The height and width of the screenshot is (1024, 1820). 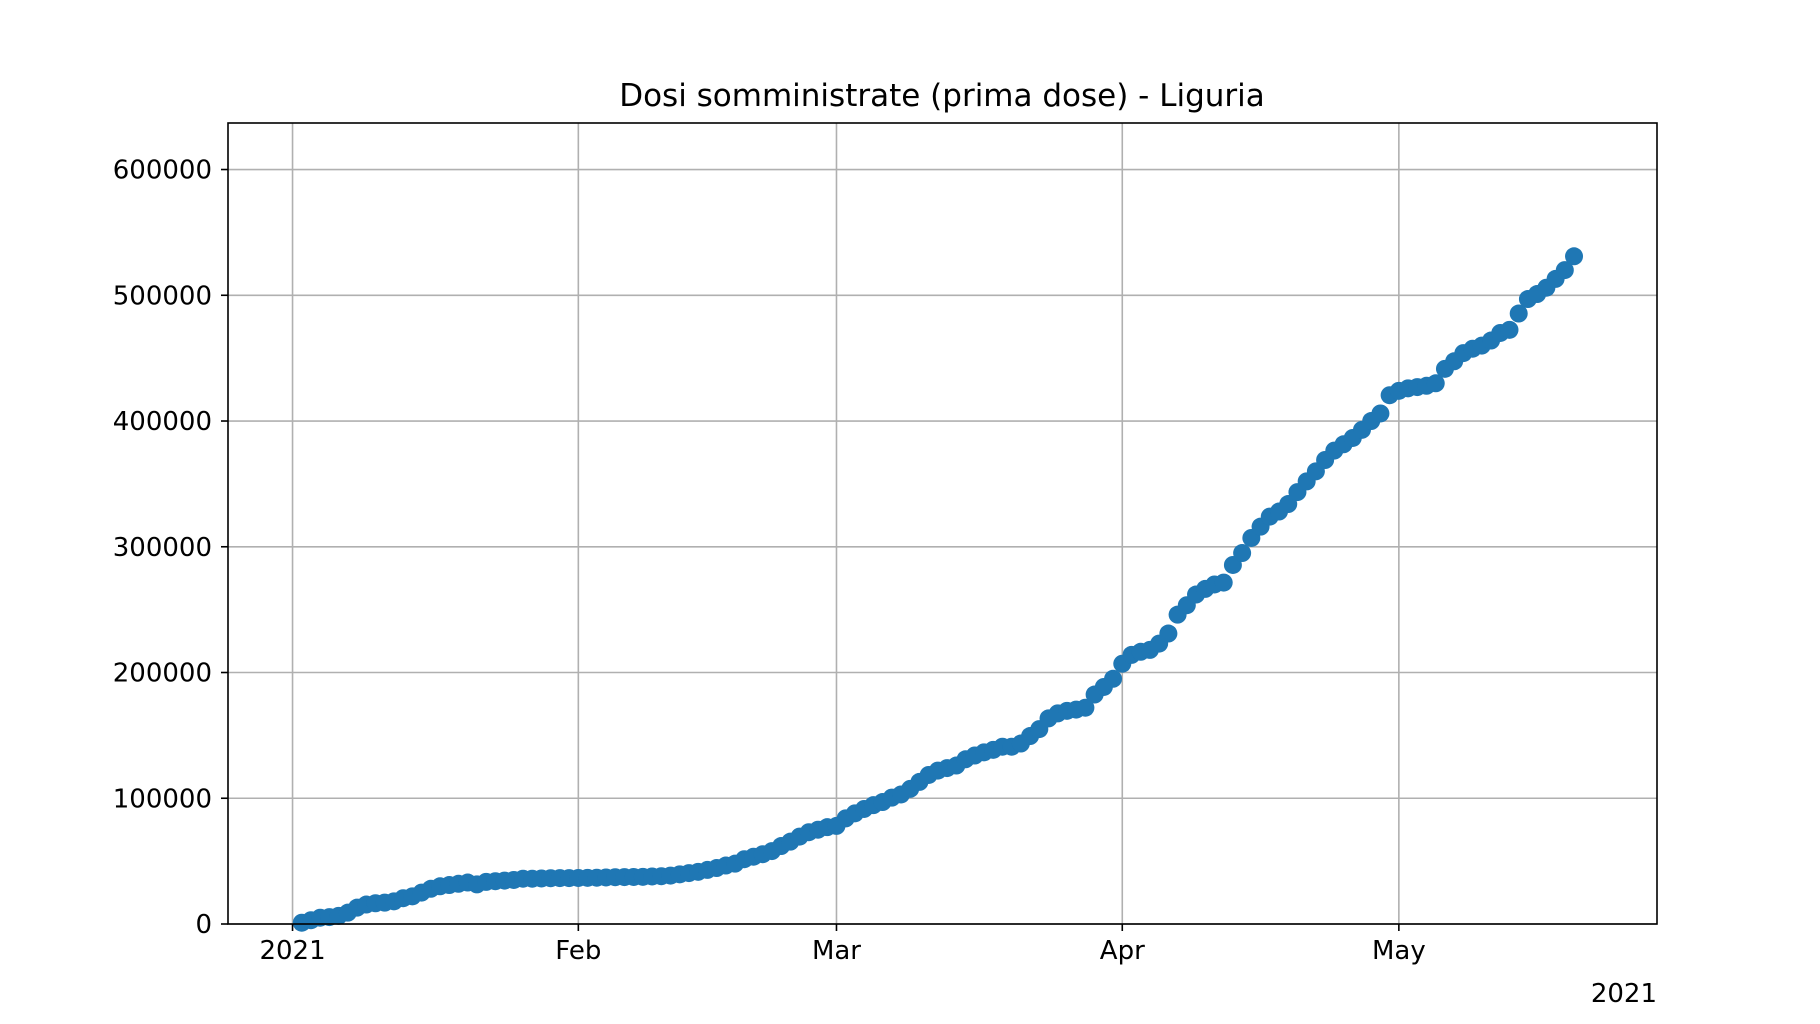 I want to click on x-tick-label: 2021, so click(x=292, y=951).